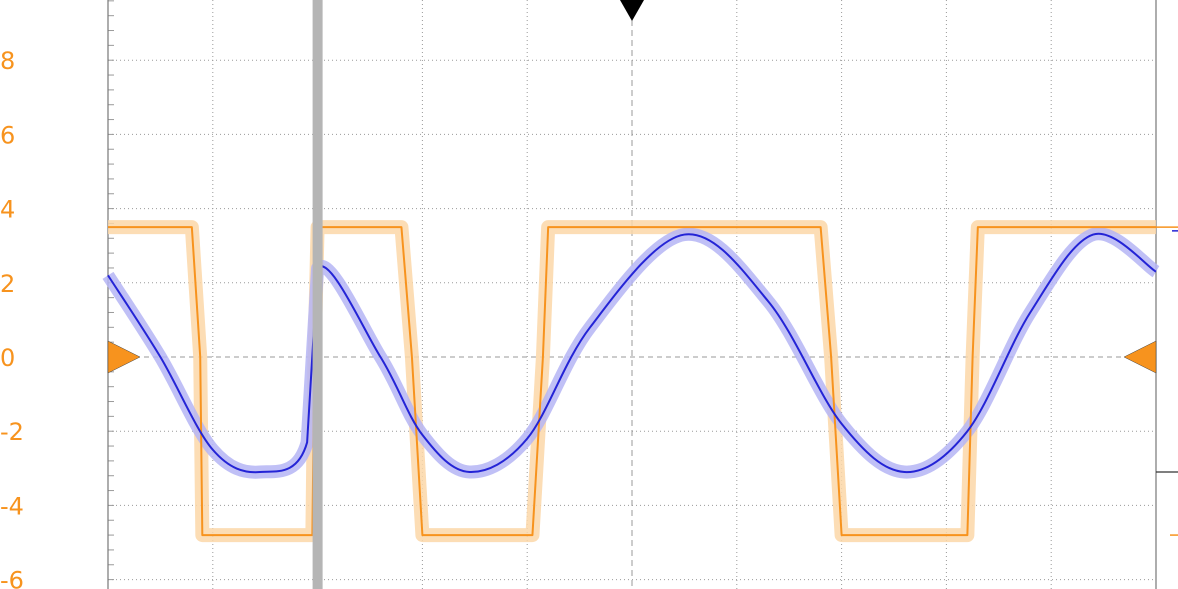  What do you see at coordinates (632, 10) in the screenshot?
I see `trigger-marker-icon` at bounding box center [632, 10].